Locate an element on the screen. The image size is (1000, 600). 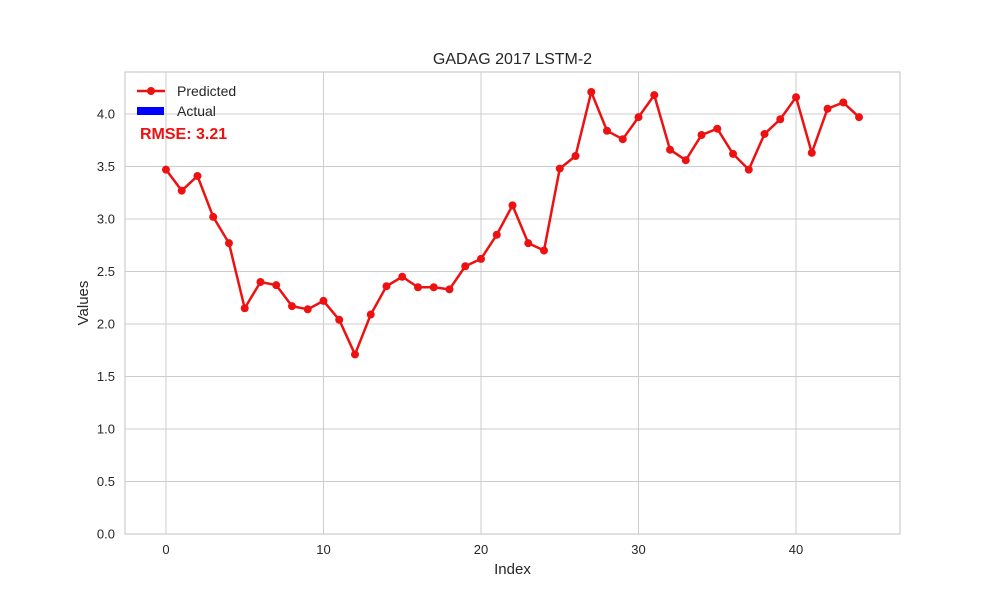
x-axis-ticks: 0 10 20 30 40 is located at coordinates (482, 549).